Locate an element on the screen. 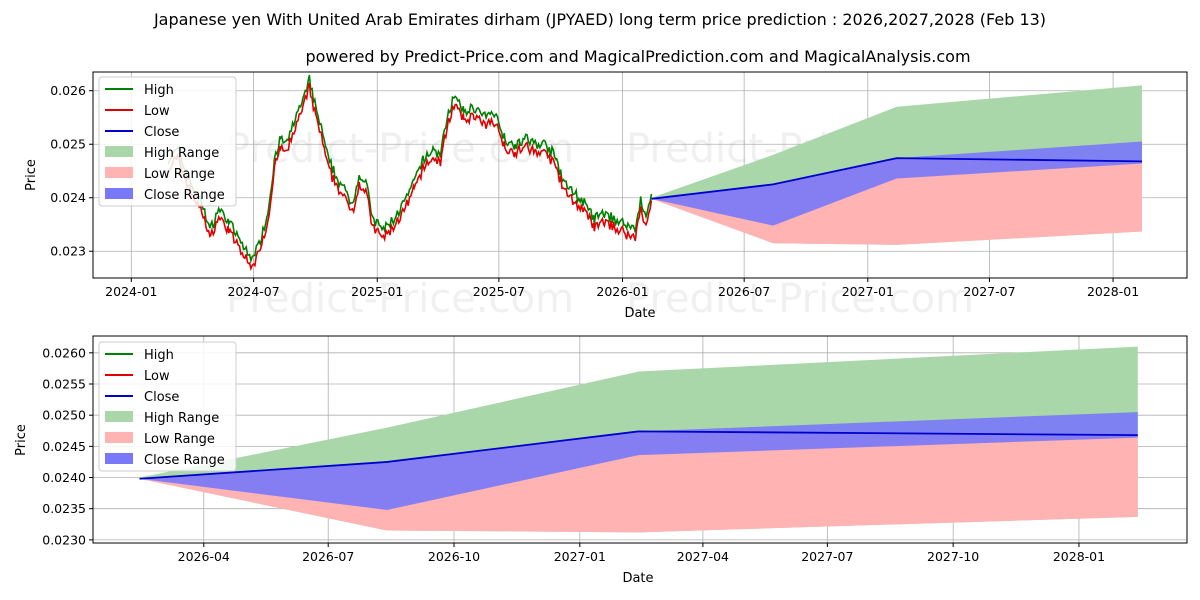 The image size is (1200, 600). top-close-range-band is located at coordinates (896, 183).